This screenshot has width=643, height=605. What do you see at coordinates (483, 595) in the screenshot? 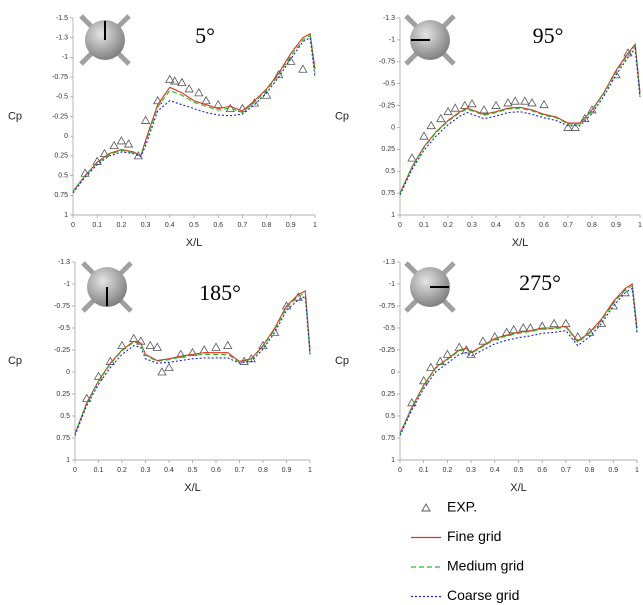
I see `legend-label: Coarse grid` at bounding box center [483, 595].